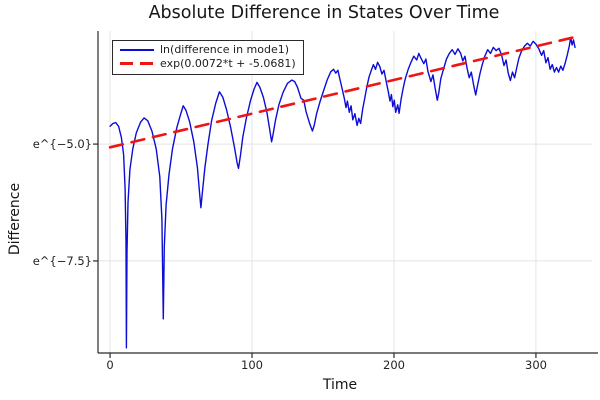 This screenshot has width=600, height=400. I want to click on blue-solid-line-sample, so click(137, 49).